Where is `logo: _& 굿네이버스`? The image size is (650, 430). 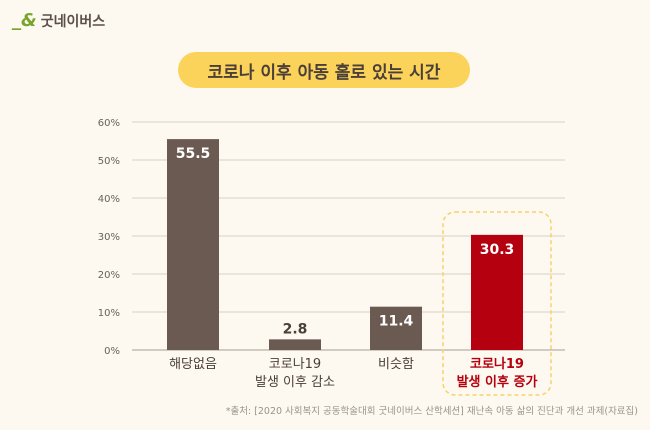
logo: _& 굿네이버스 is located at coordinates (58, 20).